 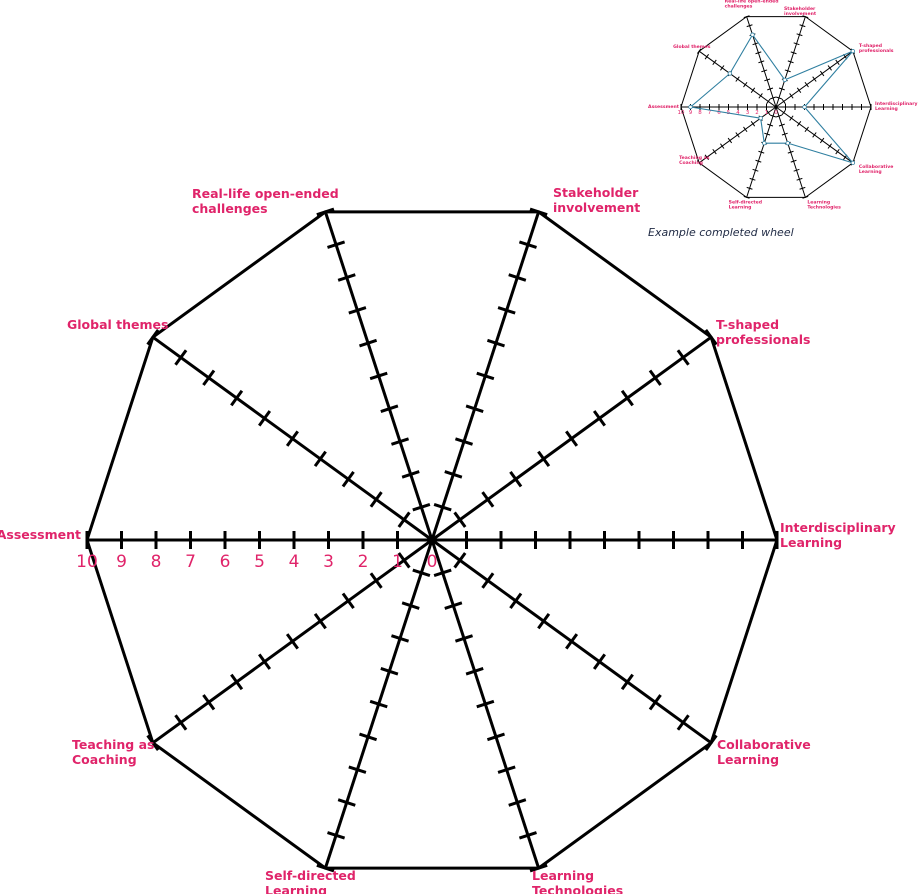 I want to click on scale-number: 10, so click(x=681, y=113).